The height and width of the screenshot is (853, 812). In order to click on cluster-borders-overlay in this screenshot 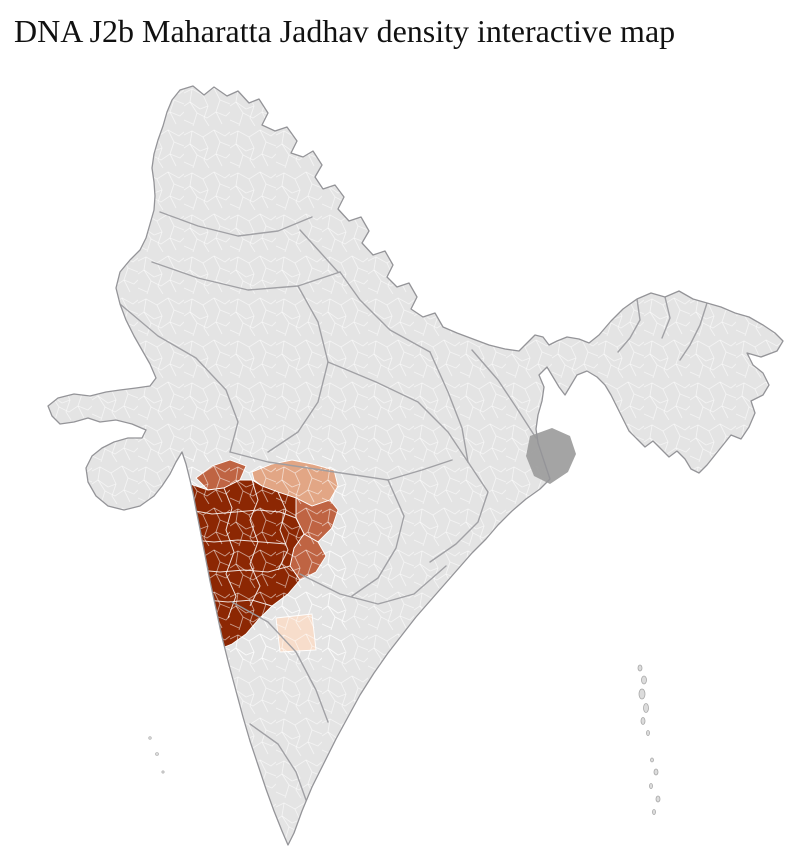, I will do `click(262, 557)`.